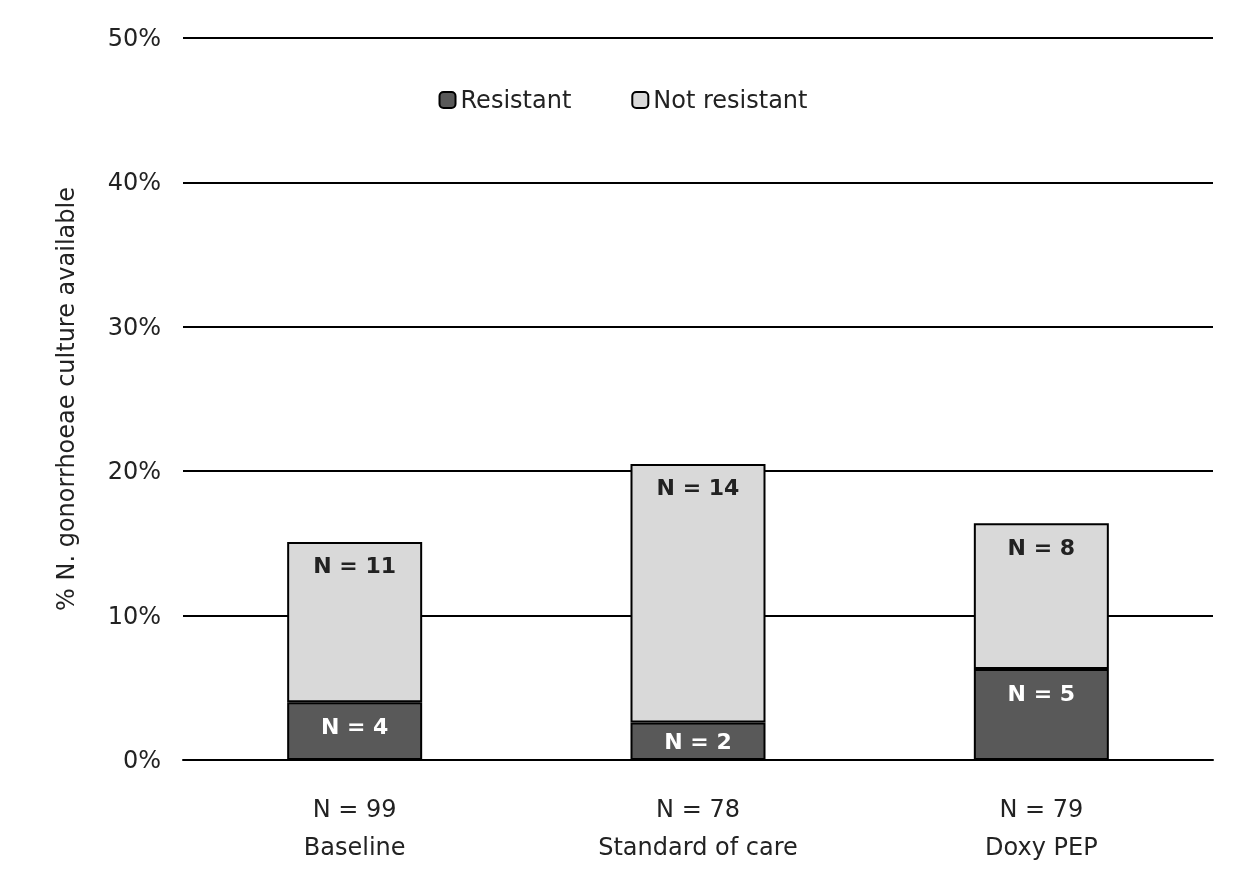  I want to click on y-axis-title: % N. gonorrhoeae culture available, so click(66, 399).